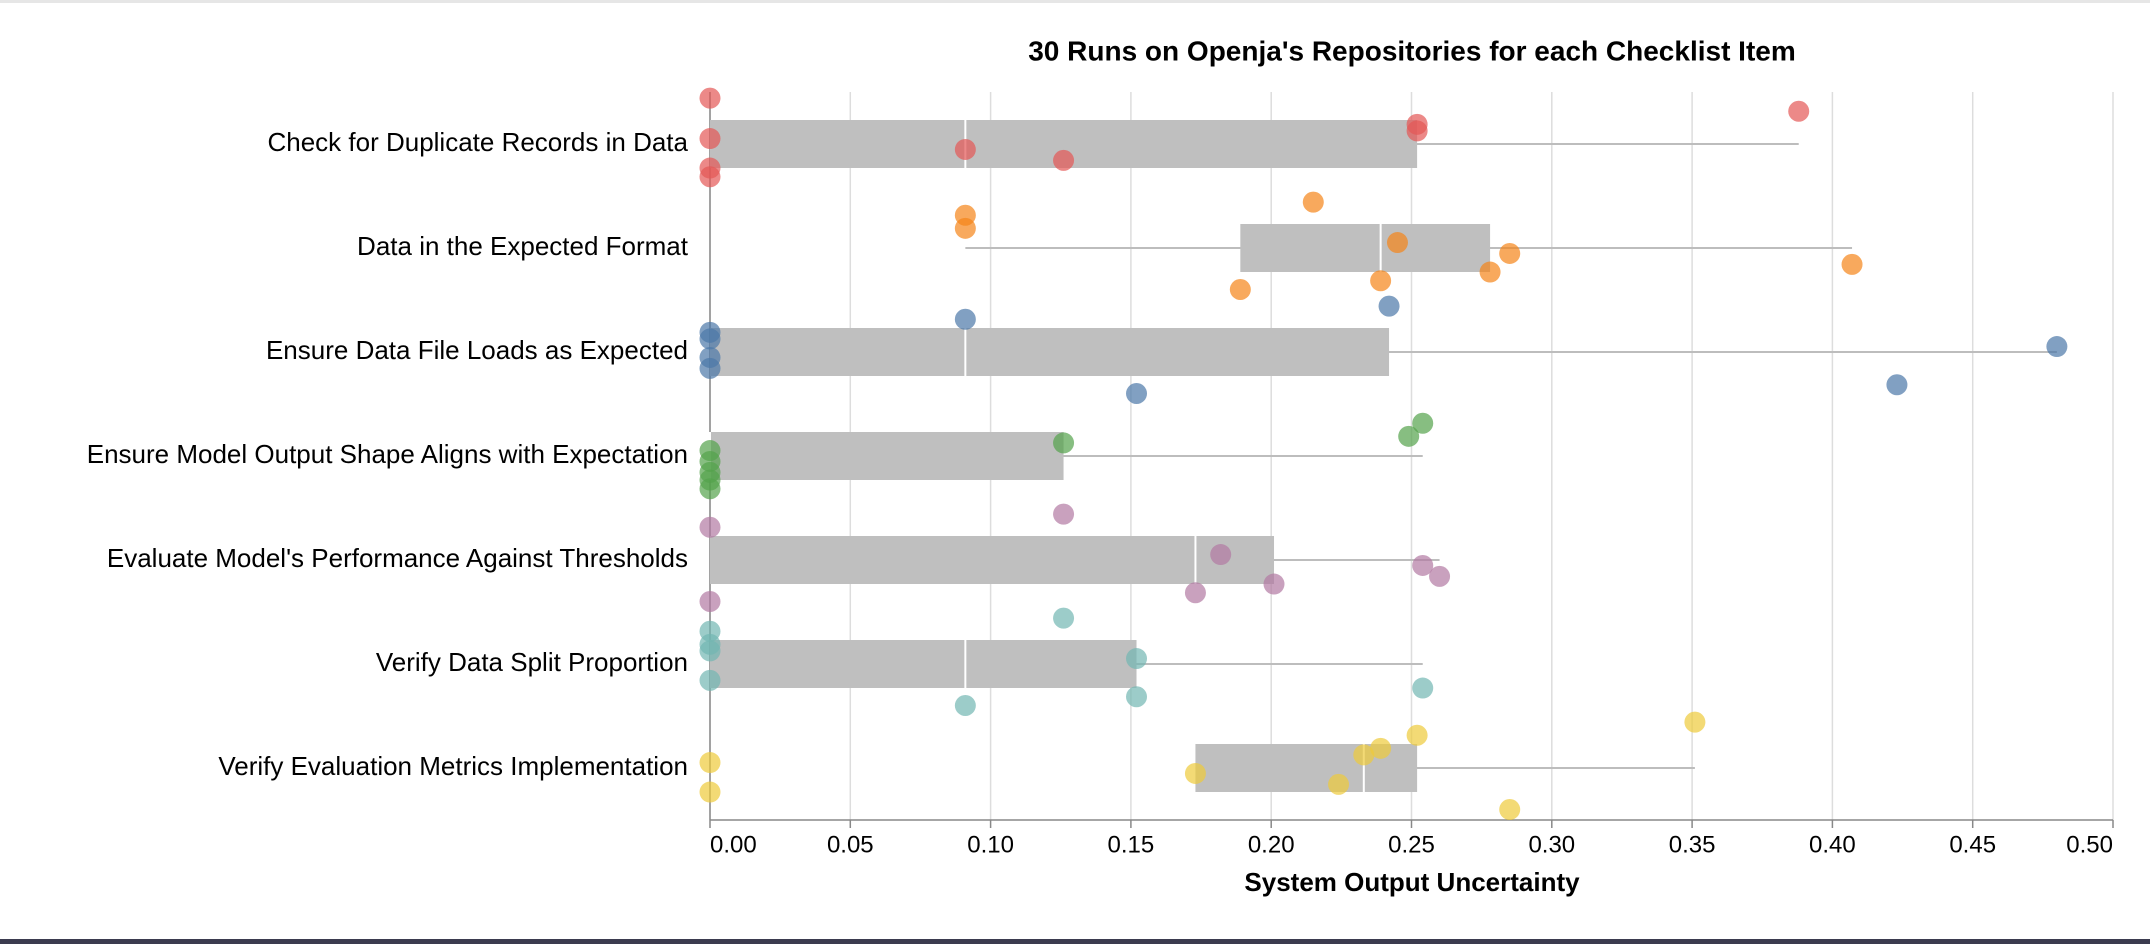  Describe the element at coordinates (1131, 844) in the screenshot. I see `x-tick-label: 0.15` at that location.